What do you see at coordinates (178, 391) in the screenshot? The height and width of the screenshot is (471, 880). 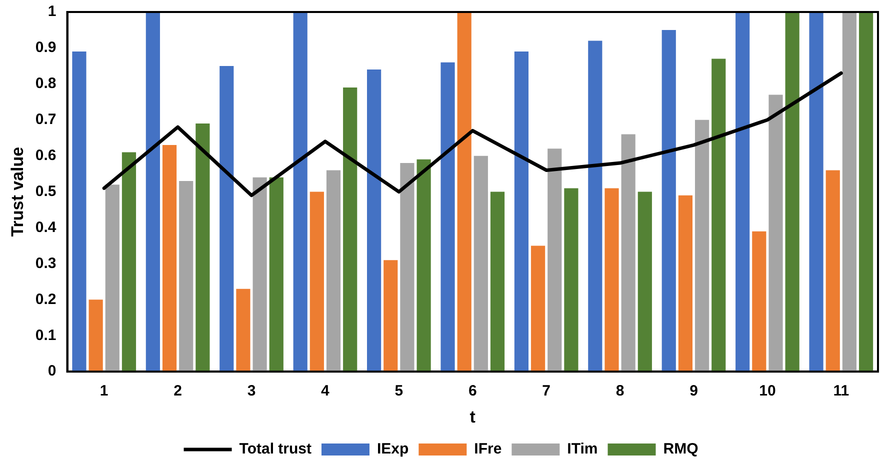 I see `x-tick-label: 2` at bounding box center [178, 391].